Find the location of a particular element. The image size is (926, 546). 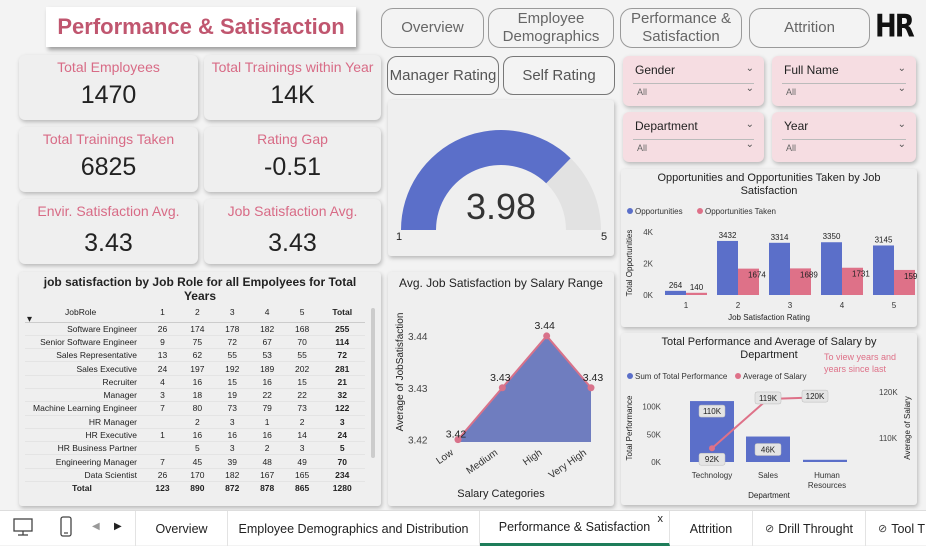

legend-label: Opportunities Taken is located at coordinates (740, 211).